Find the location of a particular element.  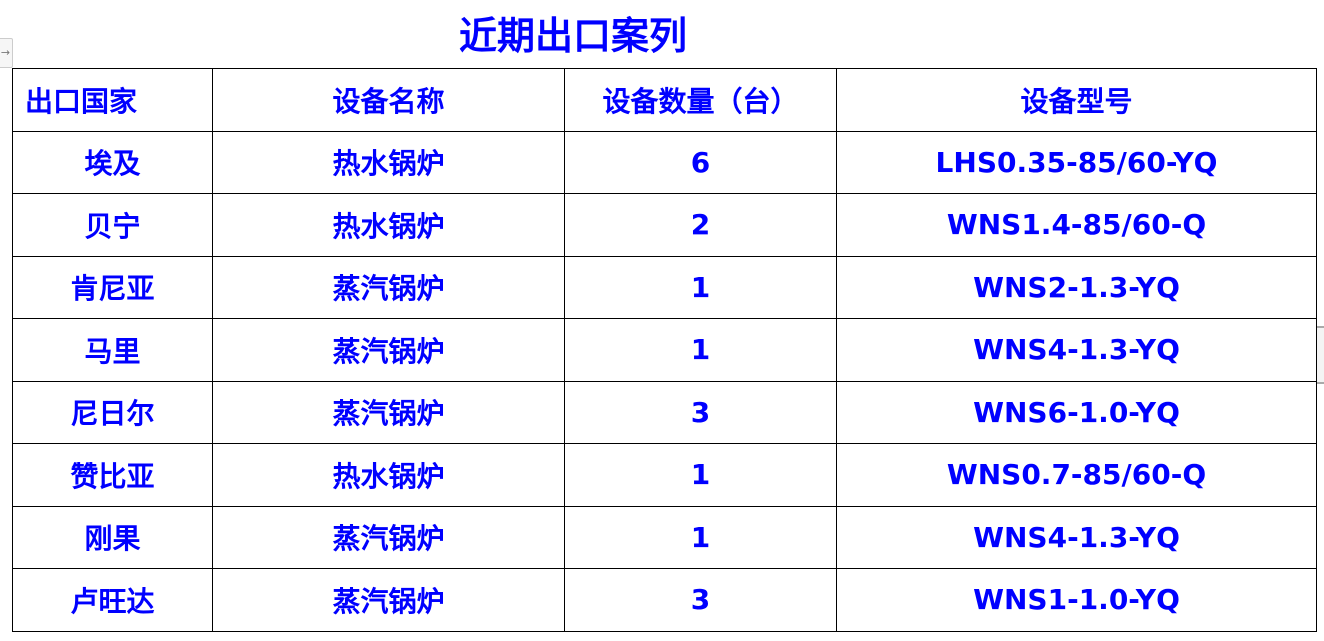

table-row: 埃及 热水锅炉 6 LHS0.35-85/60-YQ is located at coordinates (664, 162).